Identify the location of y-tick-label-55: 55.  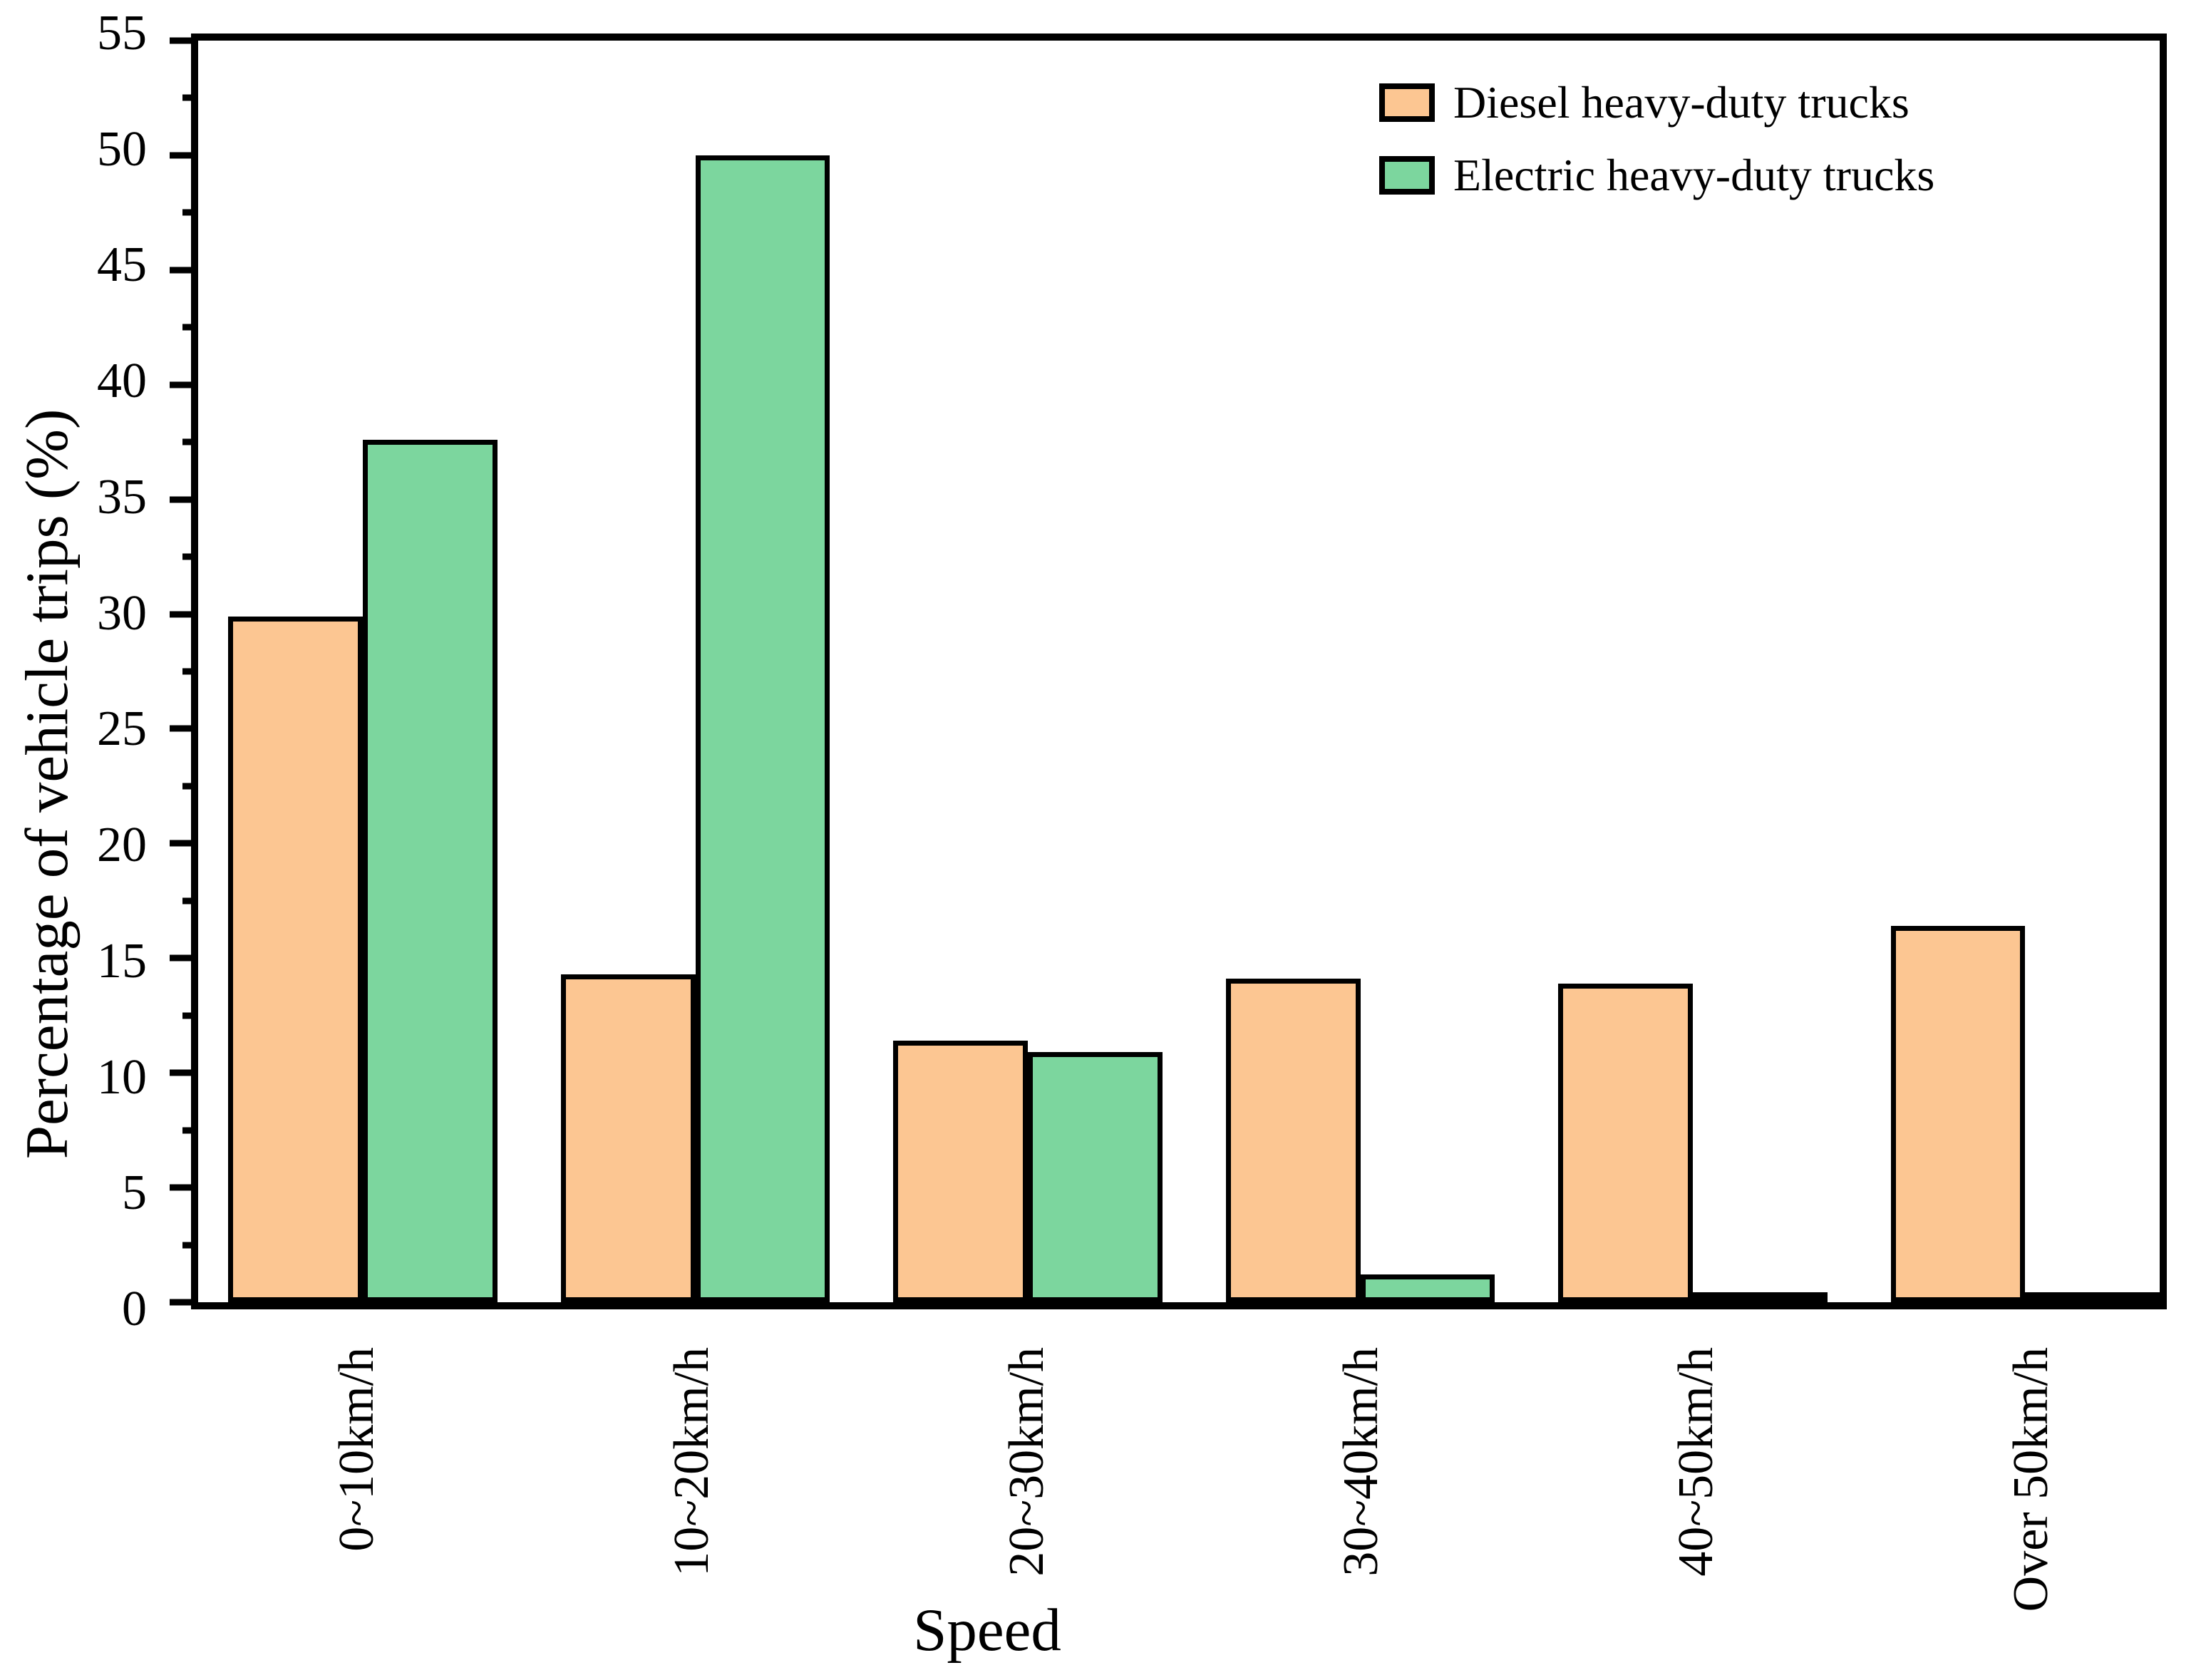
(122, 33).